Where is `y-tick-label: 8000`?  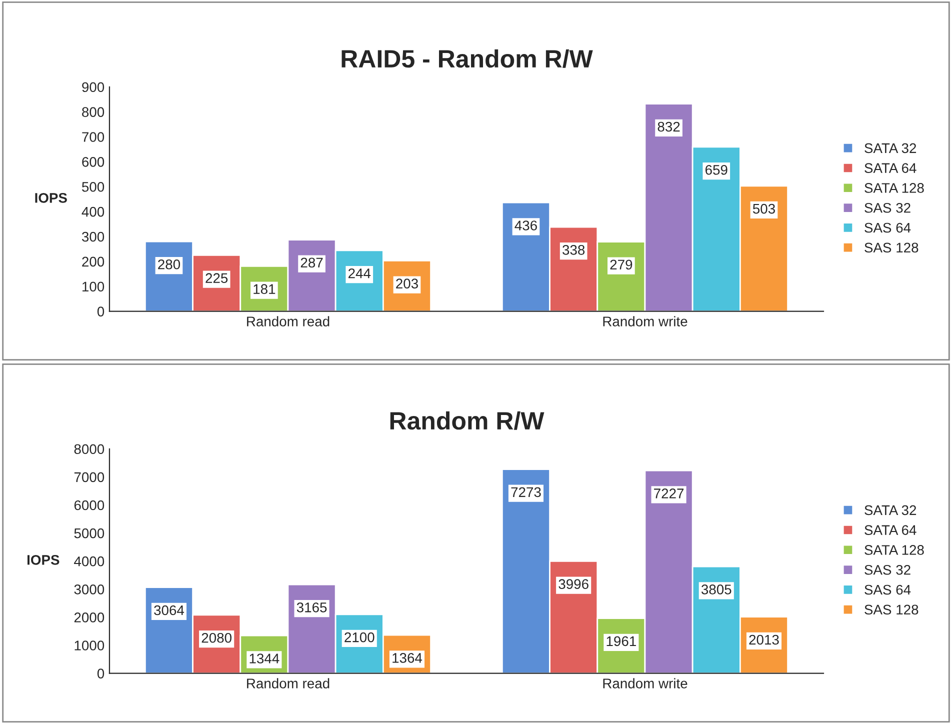
y-tick-label: 8000 is located at coordinates (89, 449).